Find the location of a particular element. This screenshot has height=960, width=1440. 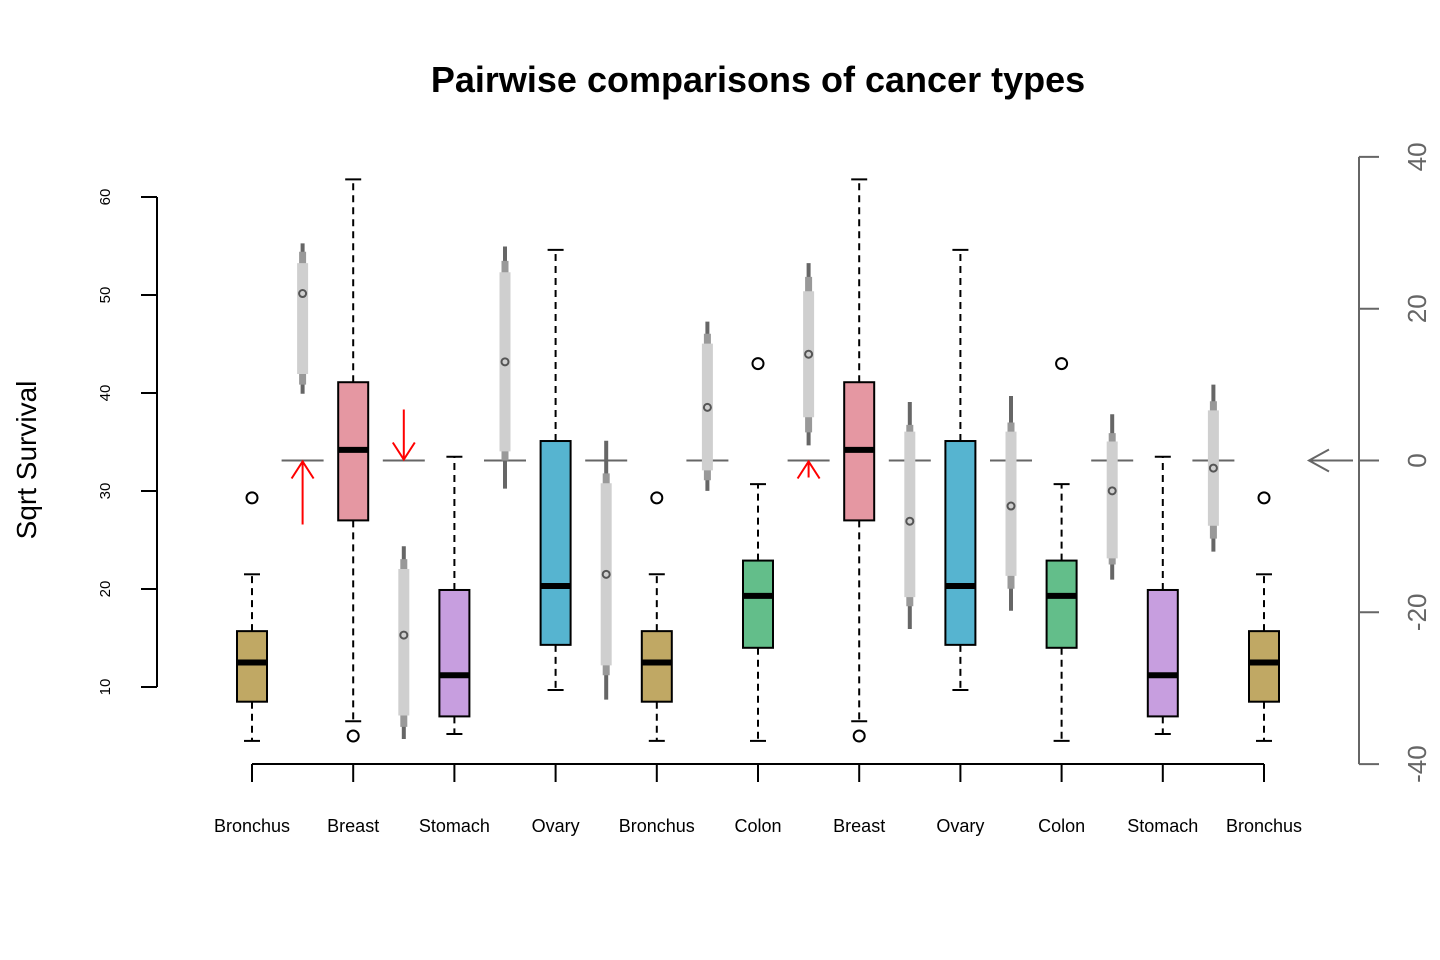

y-tick-label: 50 is located at coordinates (105, 295).